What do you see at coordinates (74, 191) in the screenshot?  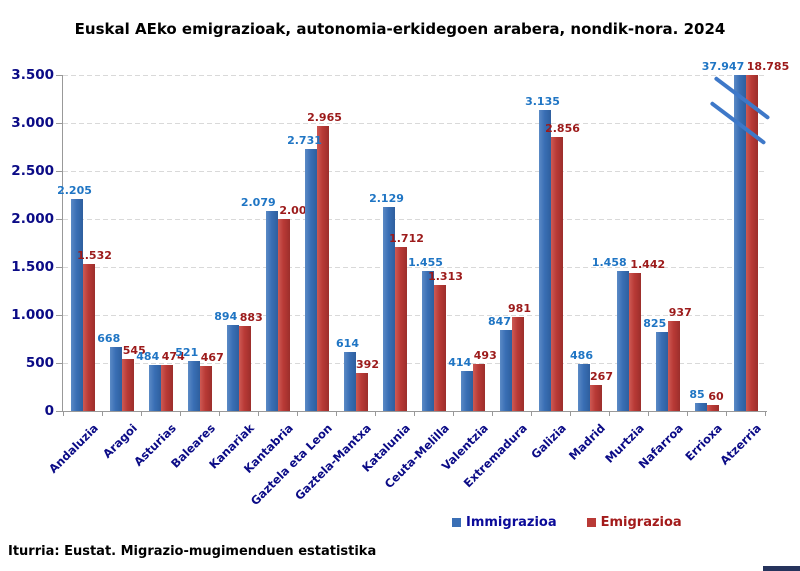 I see `bar-value-label-immigrazioa: 2.205` at bounding box center [74, 191].